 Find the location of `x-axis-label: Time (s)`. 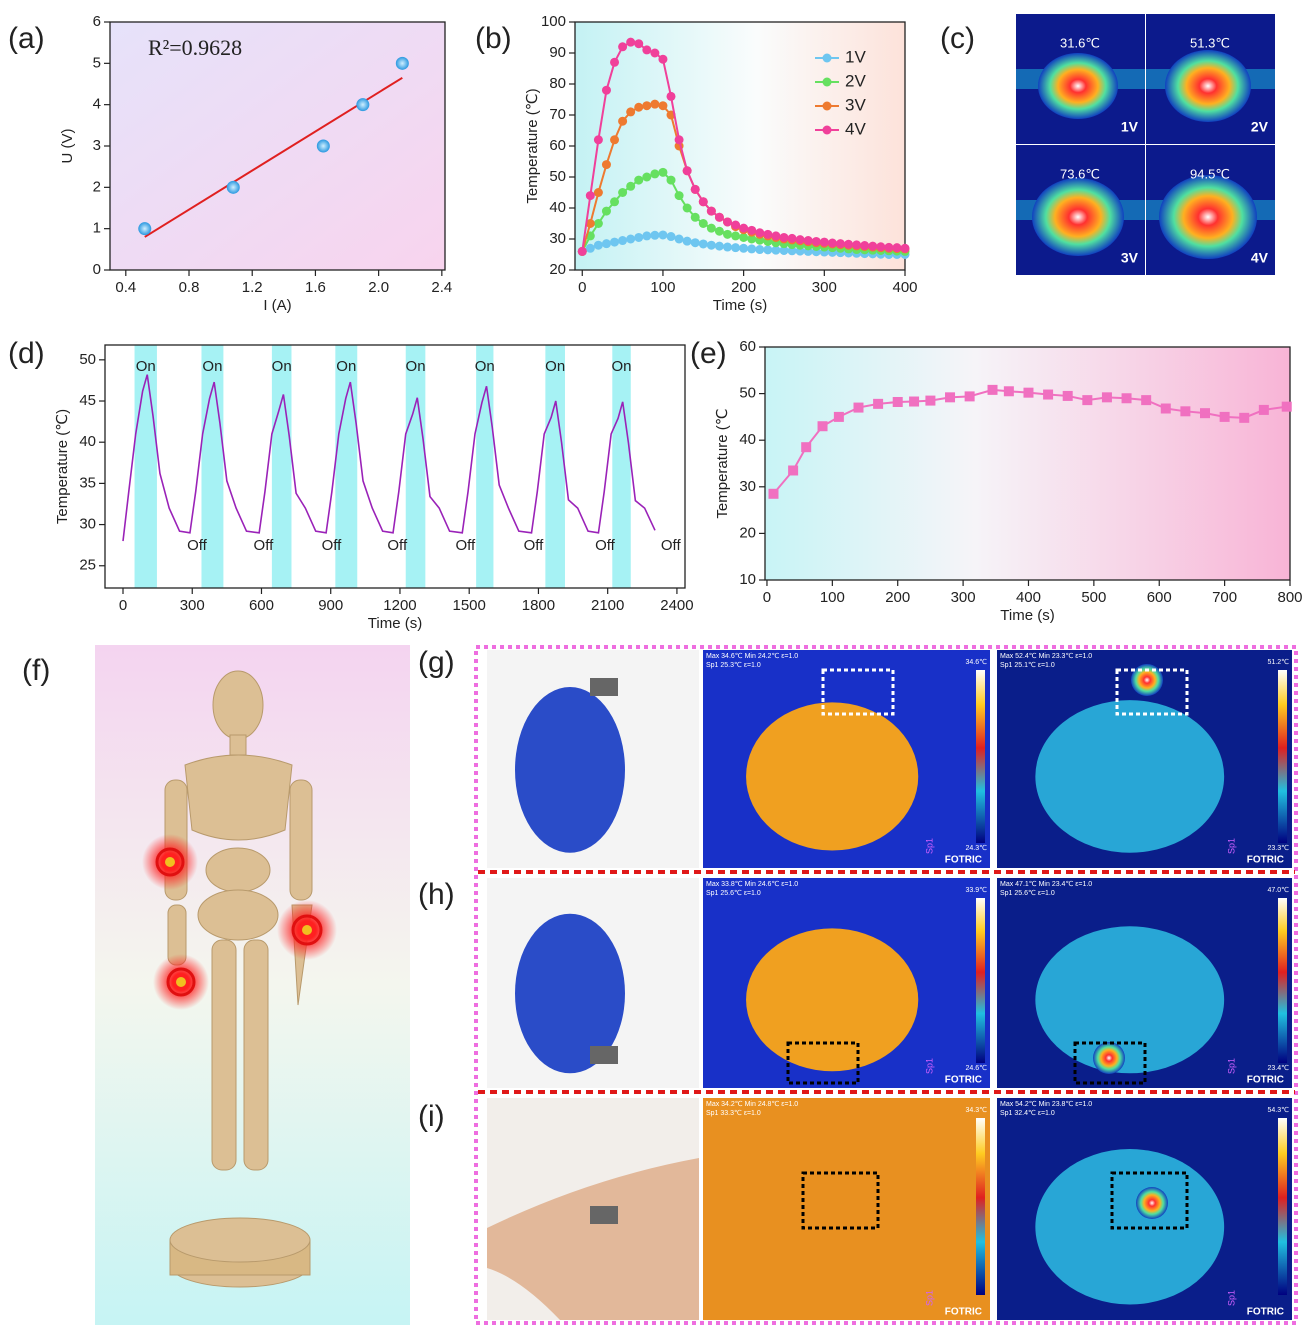

x-axis-label: Time (s) is located at coordinates (395, 623).